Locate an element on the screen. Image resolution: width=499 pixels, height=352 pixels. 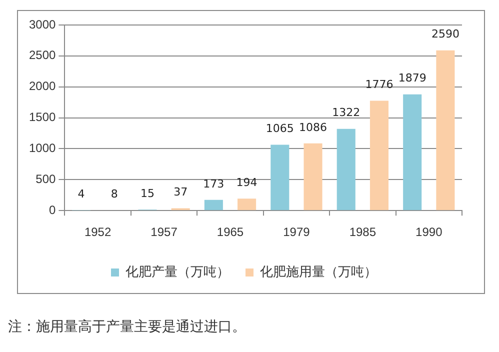
x-tick-label: 1990 is located at coordinates (429, 232).